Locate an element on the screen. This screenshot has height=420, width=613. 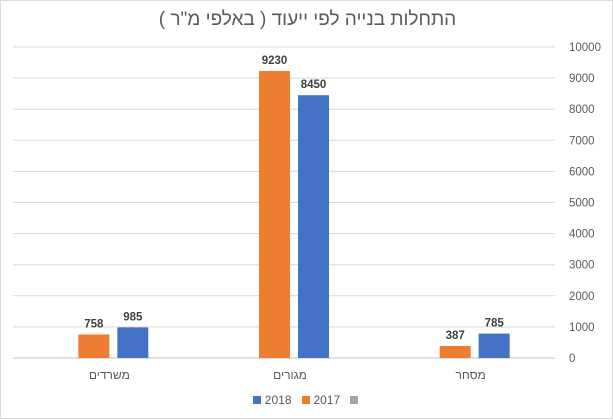
chart-title: התחלות בנייה לפי ייעוד ( באלפי מ"ר ) is located at coordinates (307, 19).